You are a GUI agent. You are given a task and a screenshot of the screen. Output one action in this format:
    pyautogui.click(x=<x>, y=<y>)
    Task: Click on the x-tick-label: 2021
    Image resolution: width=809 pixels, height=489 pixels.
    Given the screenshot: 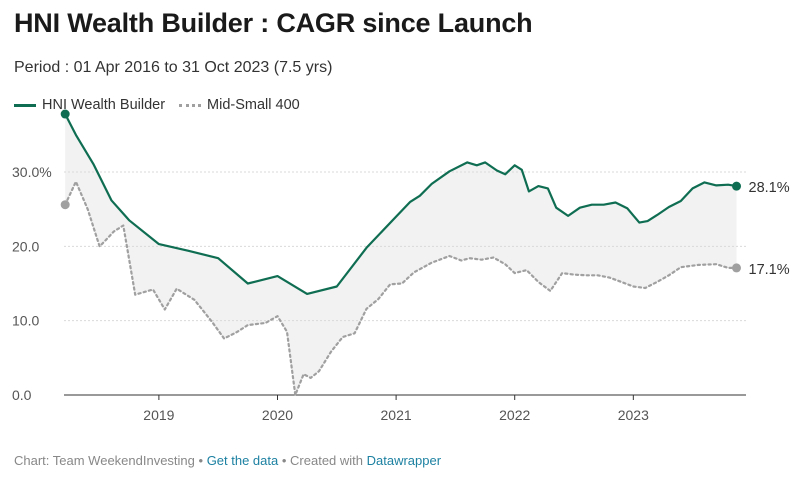 What is the action you would take?
    pyautogui.click(x=396, y=415)
    